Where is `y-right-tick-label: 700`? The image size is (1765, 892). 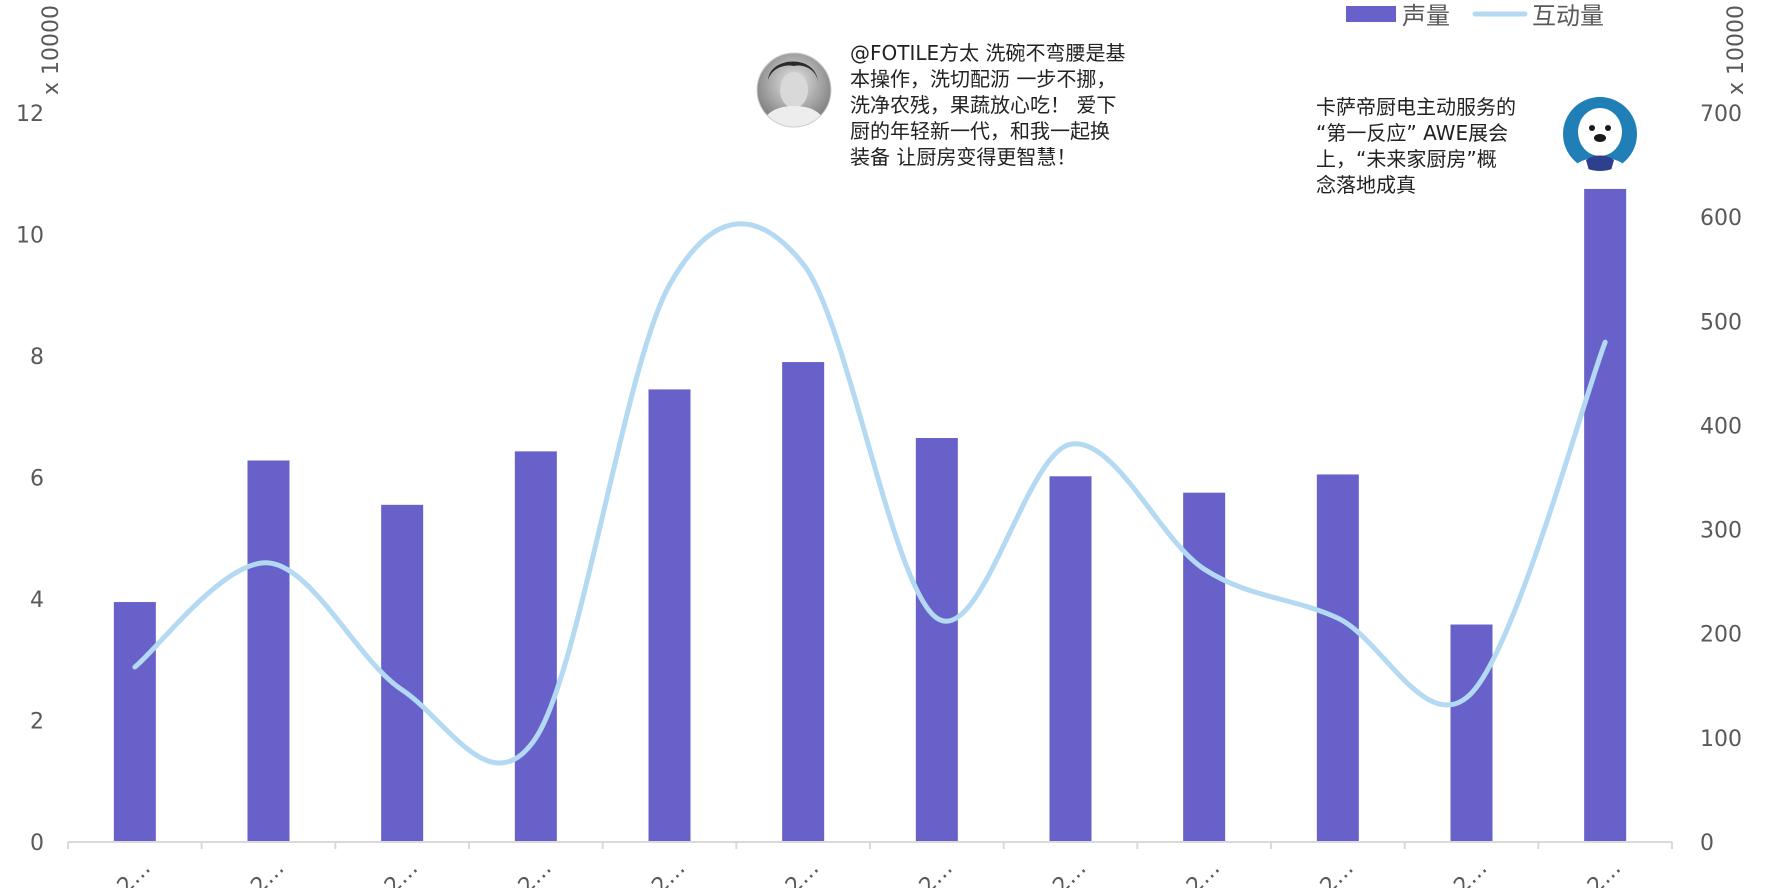
y-right-tick-label: 700 is located at coordinates (1721, 114).